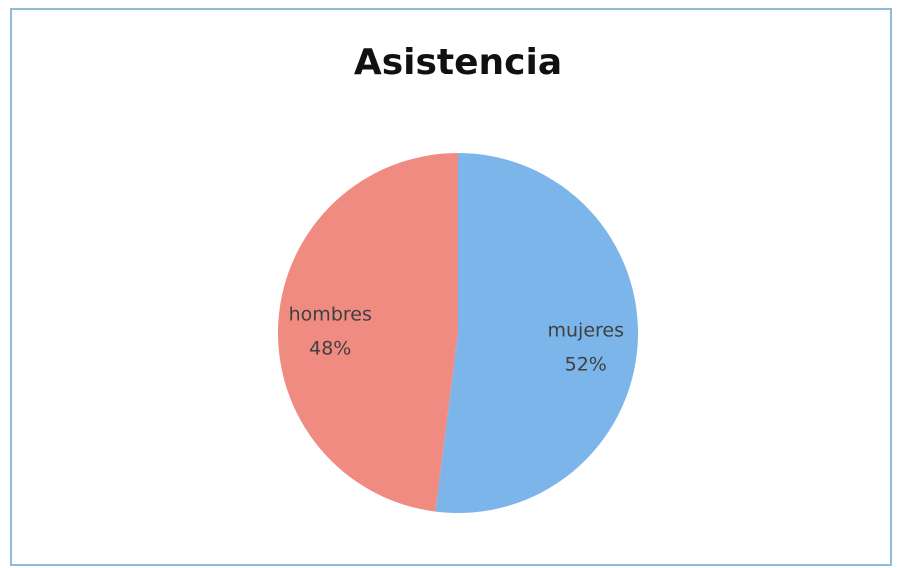 This screenshot has width=897, height=568. I want to click on slice-value-label: 48%, so click(330, 348).